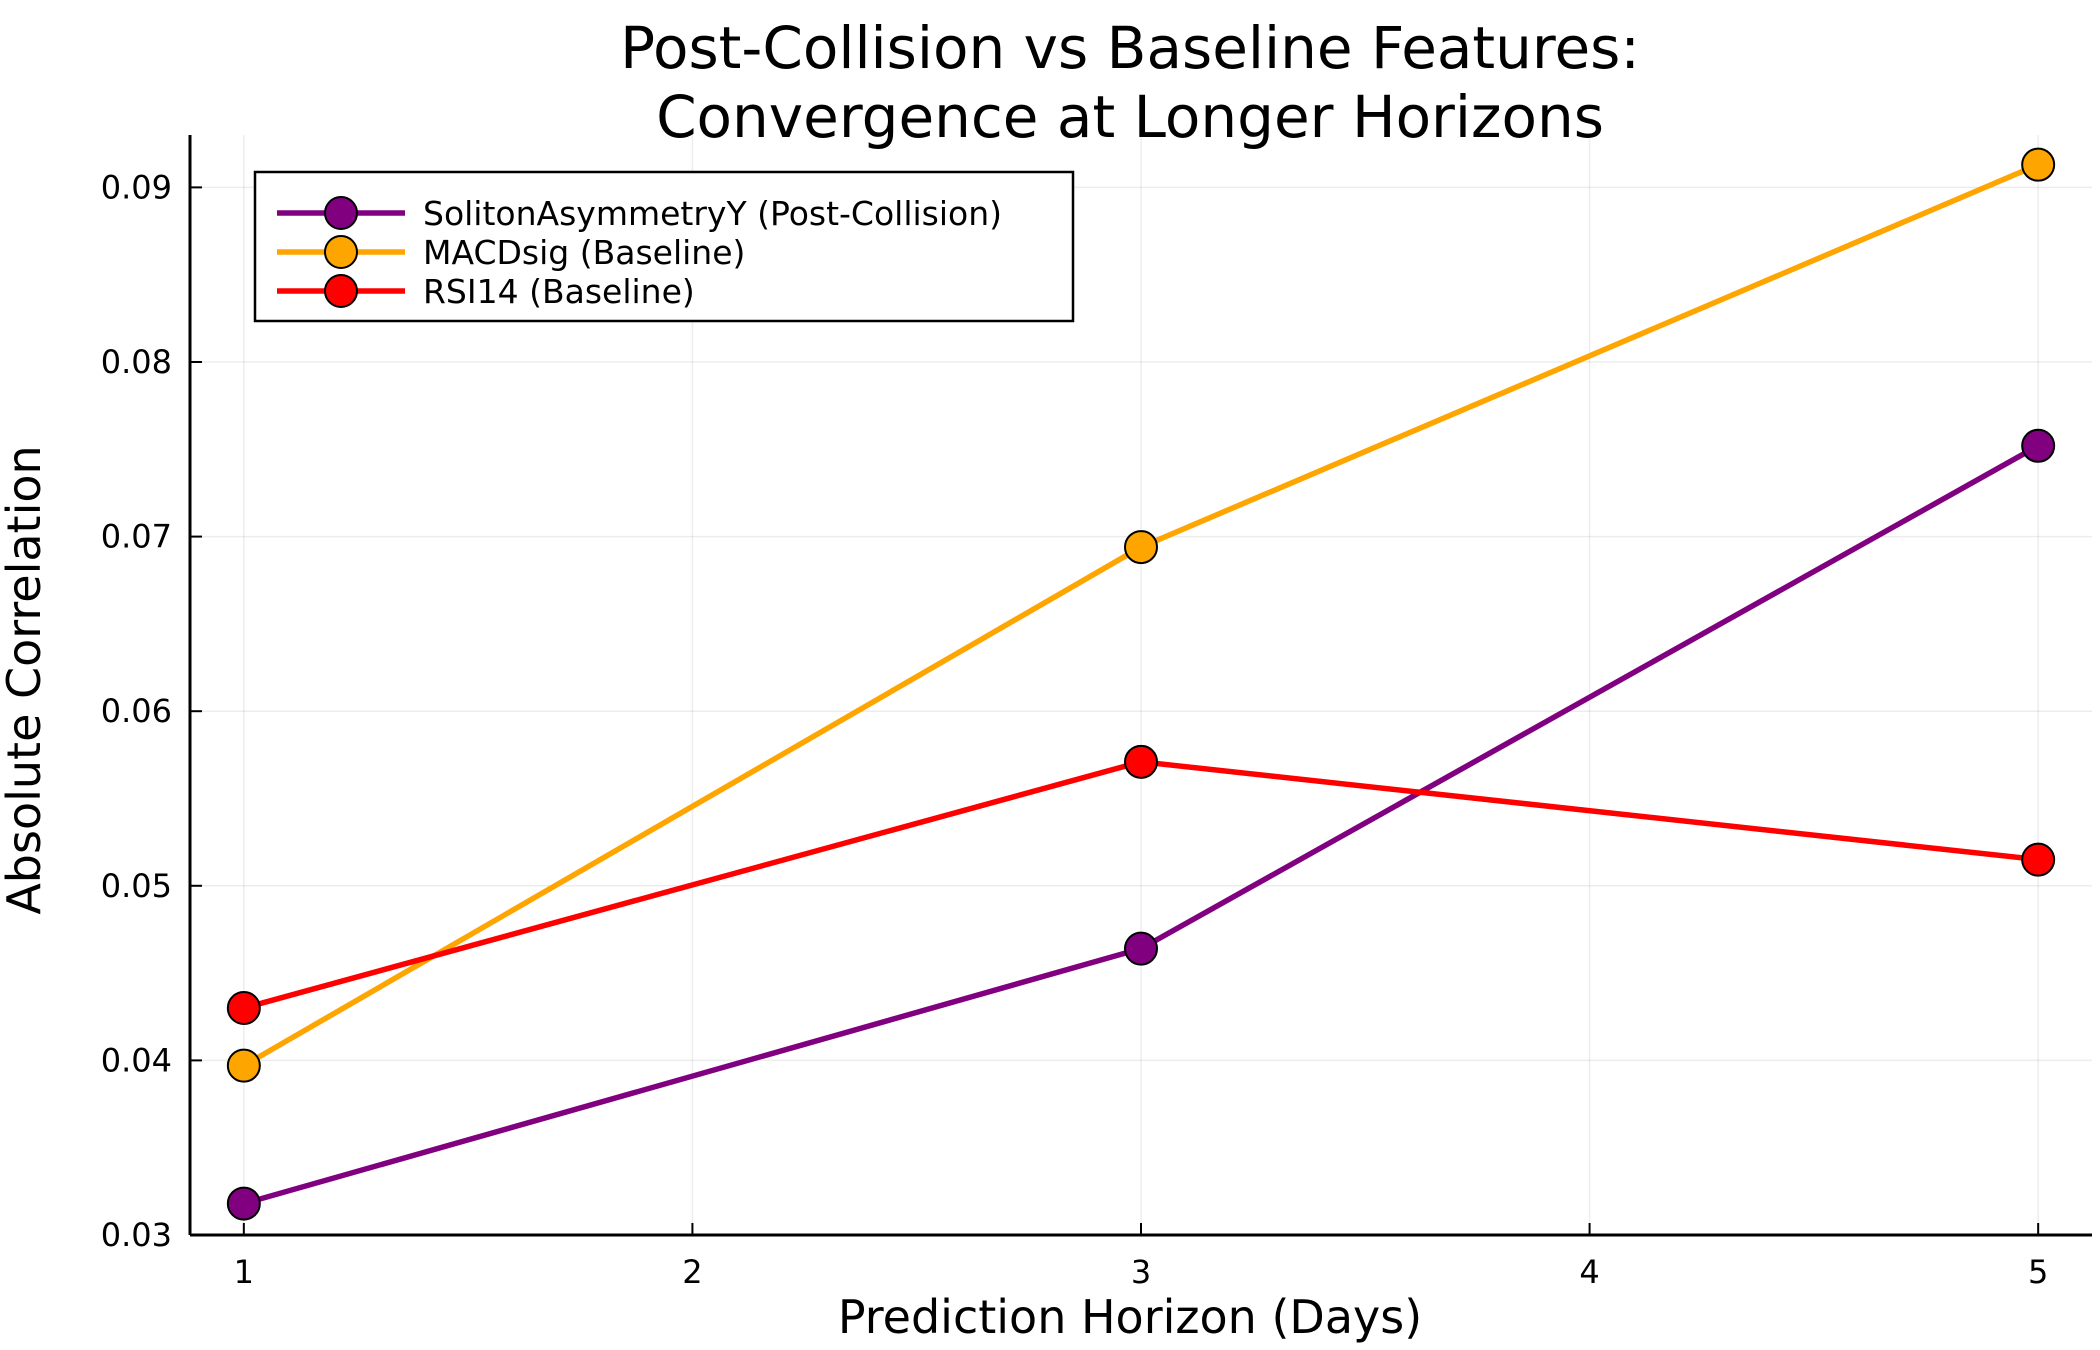  I want to click on x-tick-label-3: 4, so click(1589, 1272).